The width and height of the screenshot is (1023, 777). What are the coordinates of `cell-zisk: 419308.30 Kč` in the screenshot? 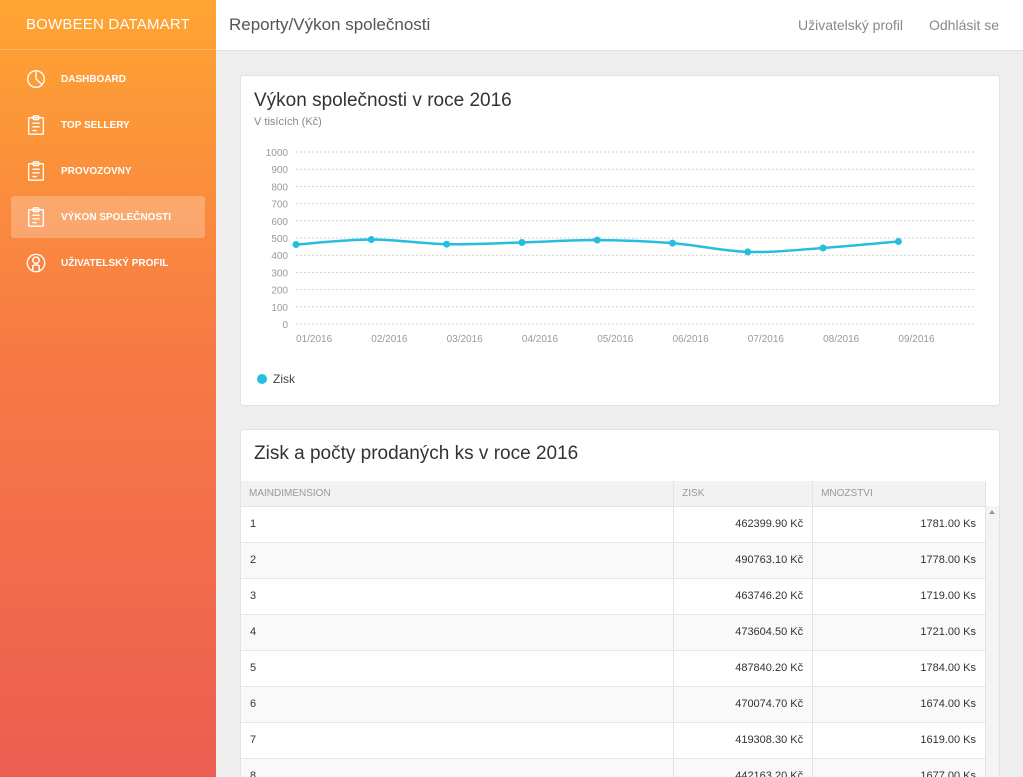 It's located at (743, 740).